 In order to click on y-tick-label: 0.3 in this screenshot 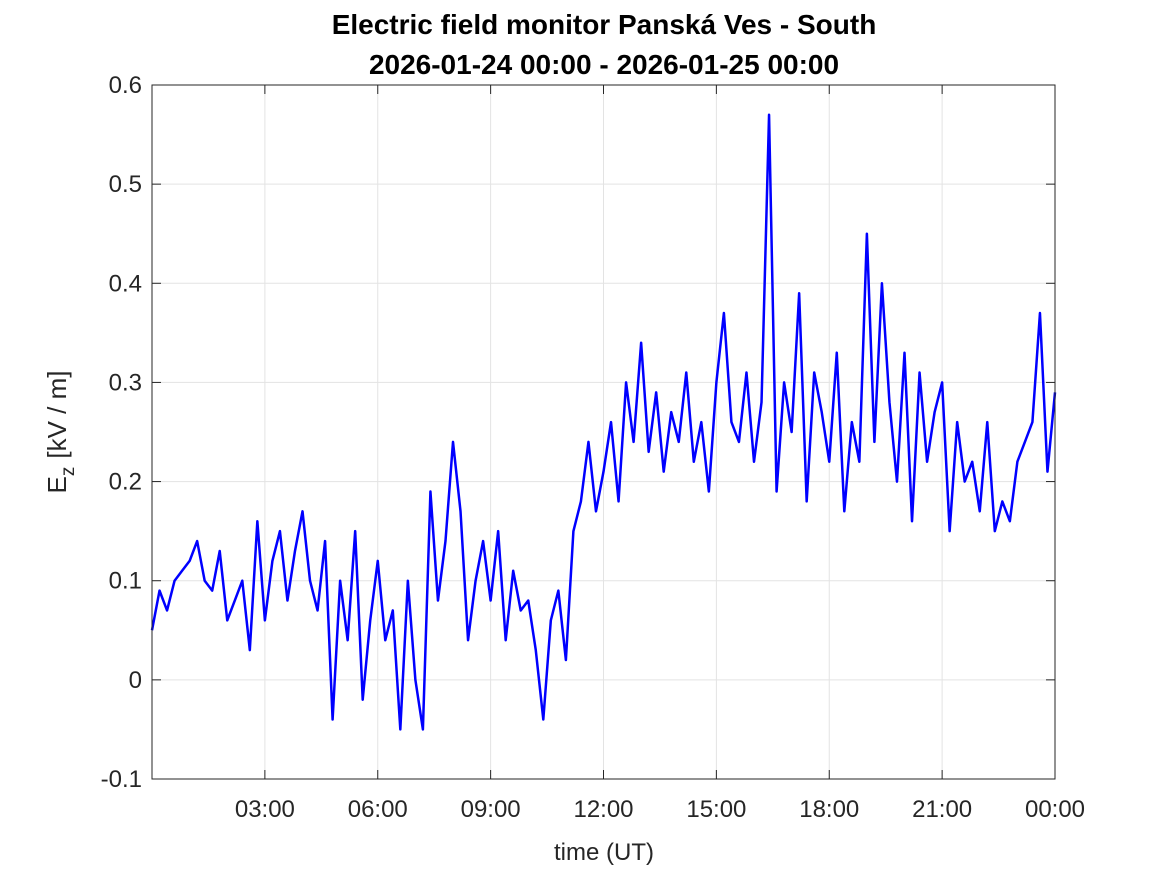, I will do `click(125, 382)`.